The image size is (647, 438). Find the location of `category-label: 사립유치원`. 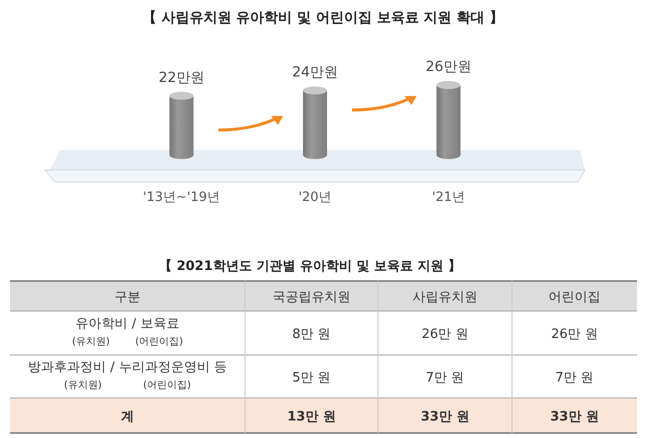

category-label: 사립유치원 is located at coordinates (445, 297).